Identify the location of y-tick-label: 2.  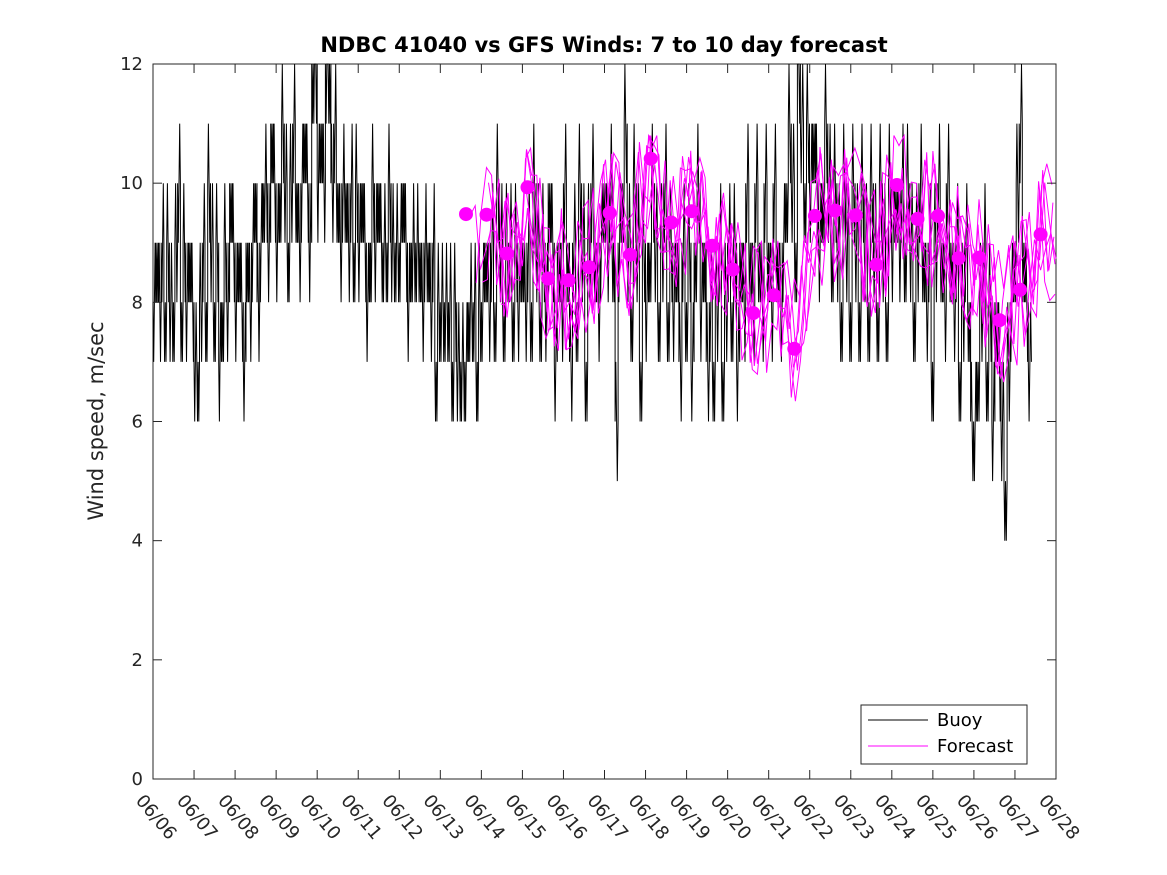
(137, 660).